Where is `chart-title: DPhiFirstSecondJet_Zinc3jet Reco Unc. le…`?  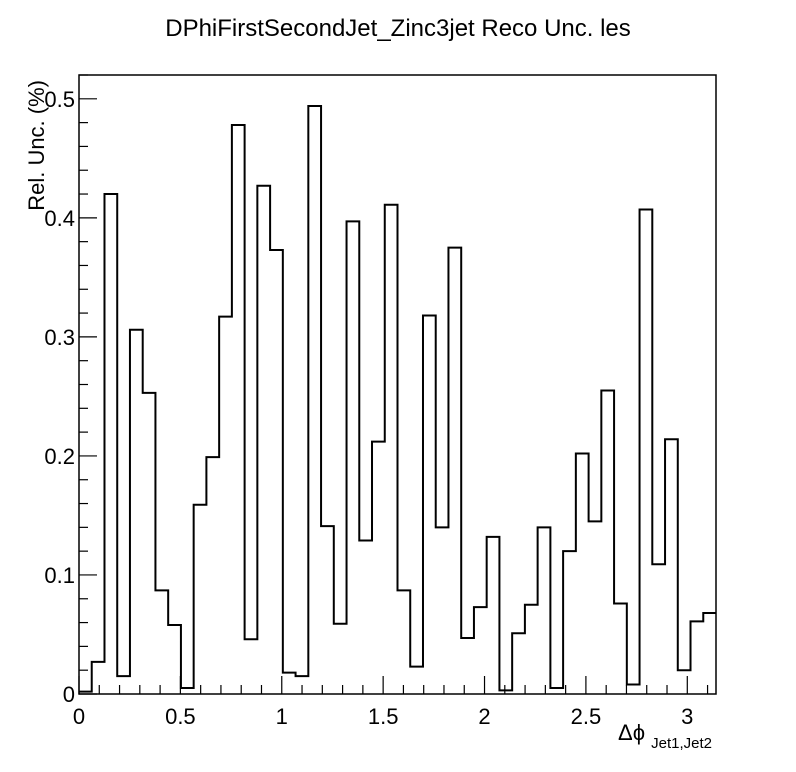 chart-title: DPhiFirstSecondJet_Zinc3jet Reco Unc. le… is located at coordinates (398, 28).